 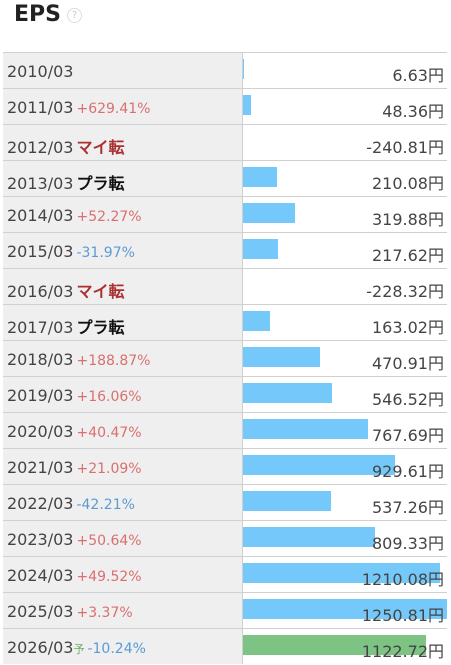 I want to click on label-cell: 2014/03 +52.27%, so click(x=123, y=214).